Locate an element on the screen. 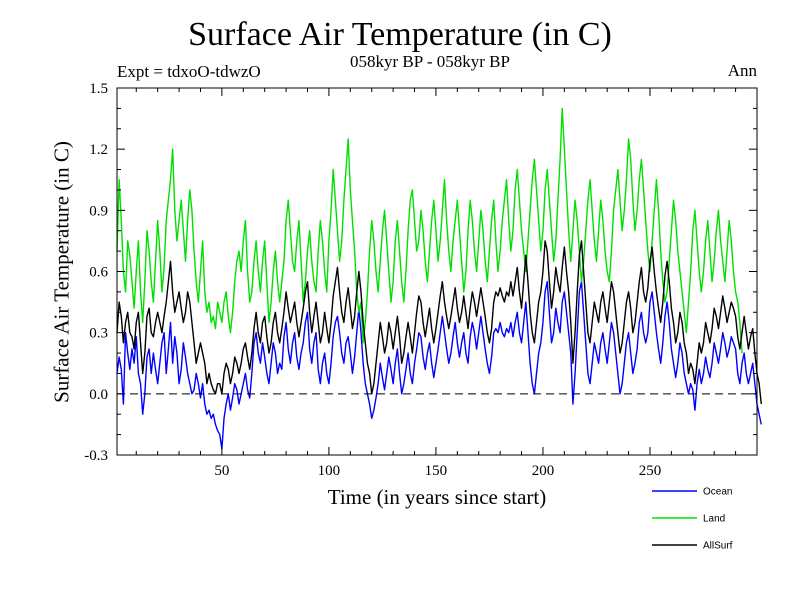  y-tick-label: 0.0 is located at coordinates (98, 395).